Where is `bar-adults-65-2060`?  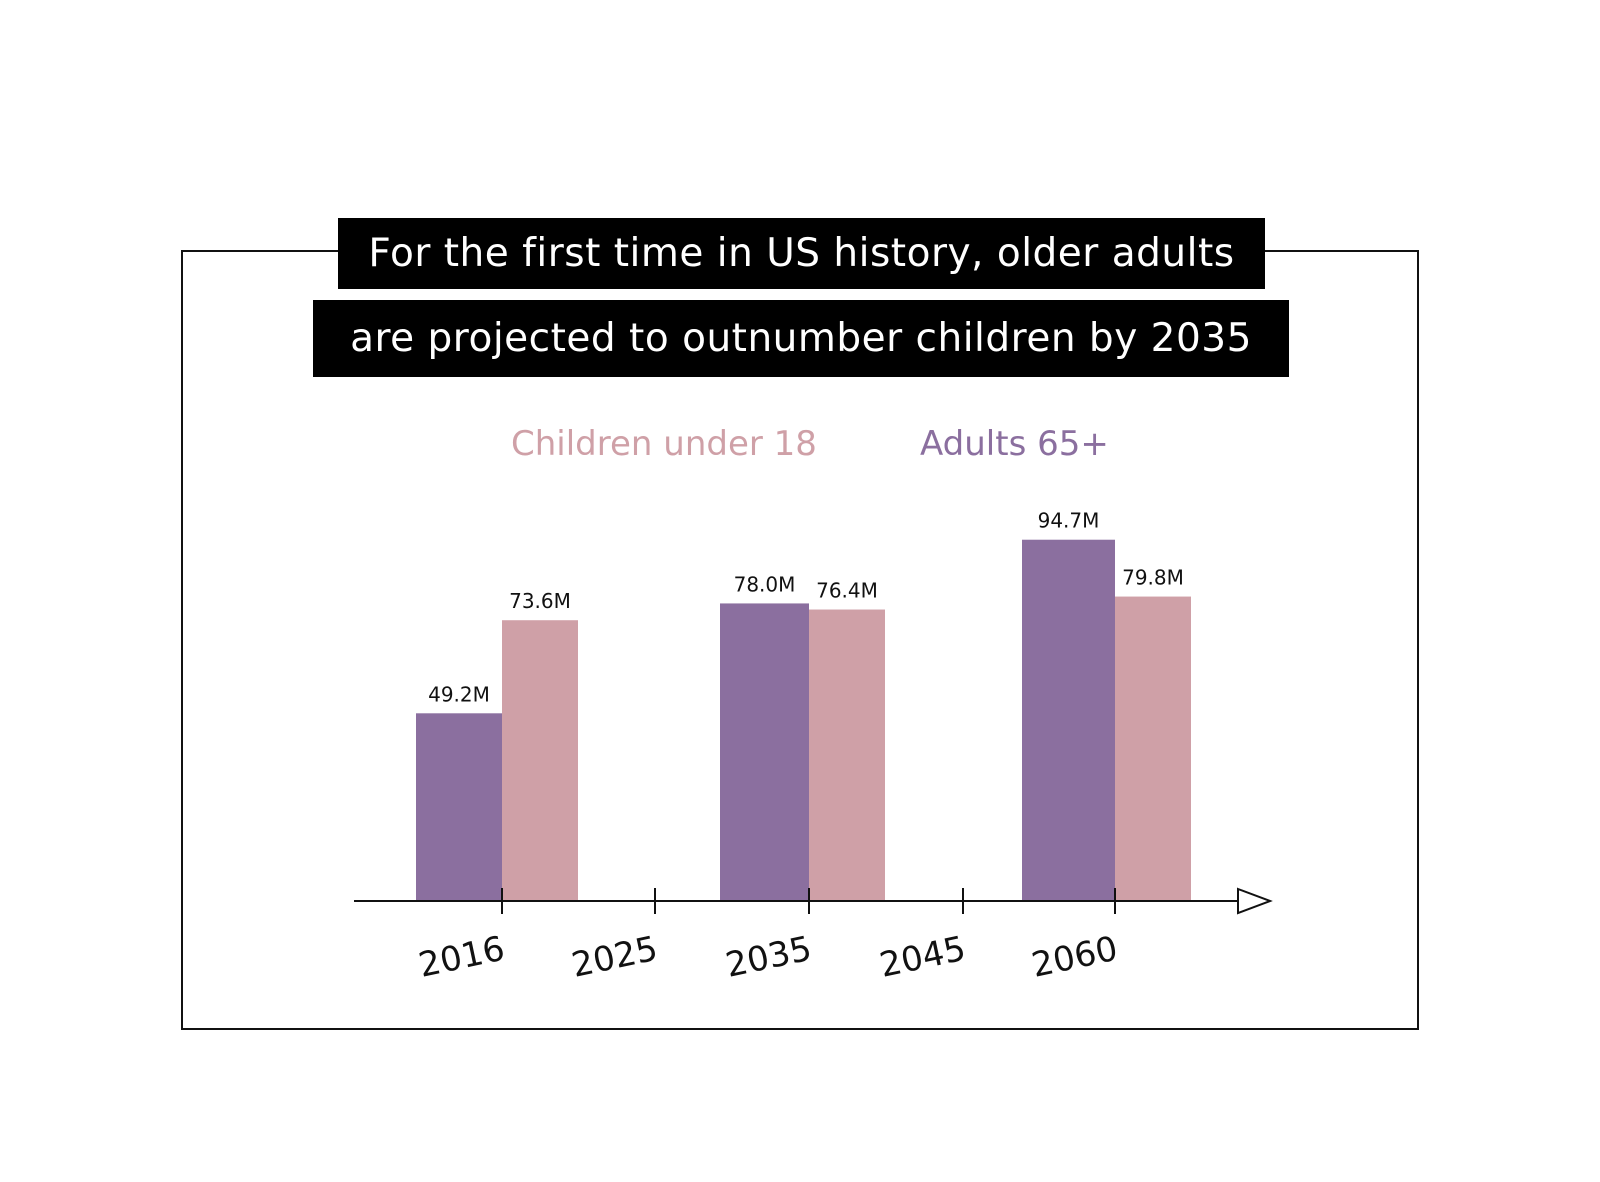
bar-adults-65-2060 is located at coordinates (1068, 720).